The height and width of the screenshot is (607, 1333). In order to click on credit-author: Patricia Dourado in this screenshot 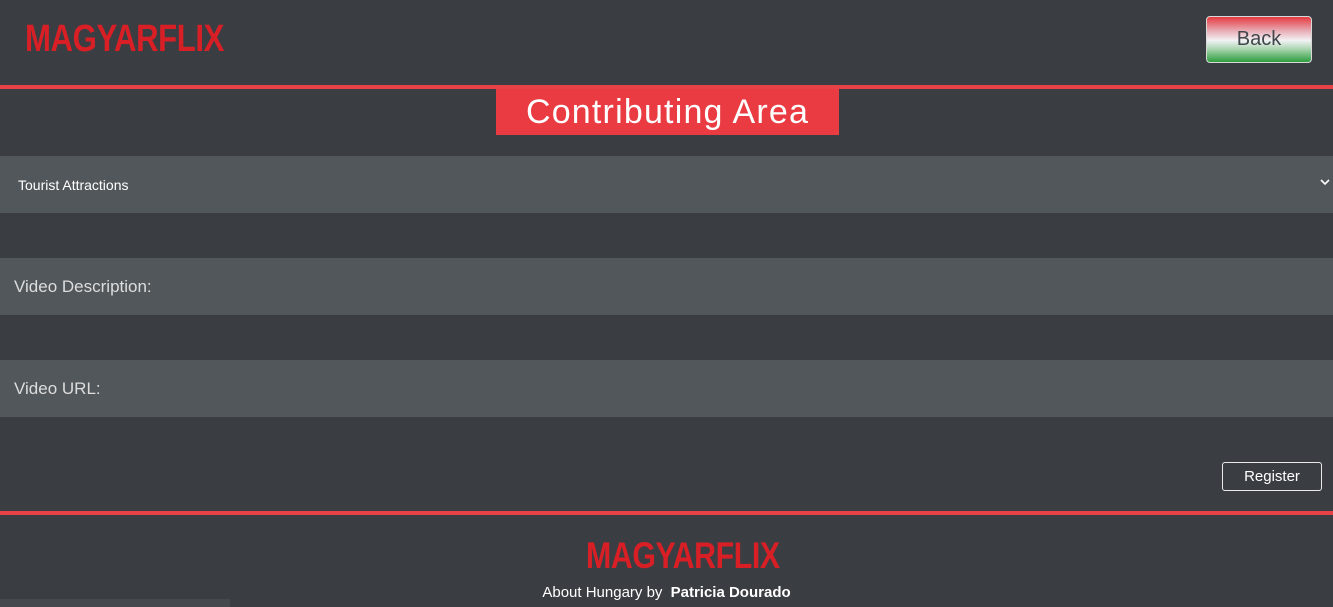, I will do `click(730, 592)`.